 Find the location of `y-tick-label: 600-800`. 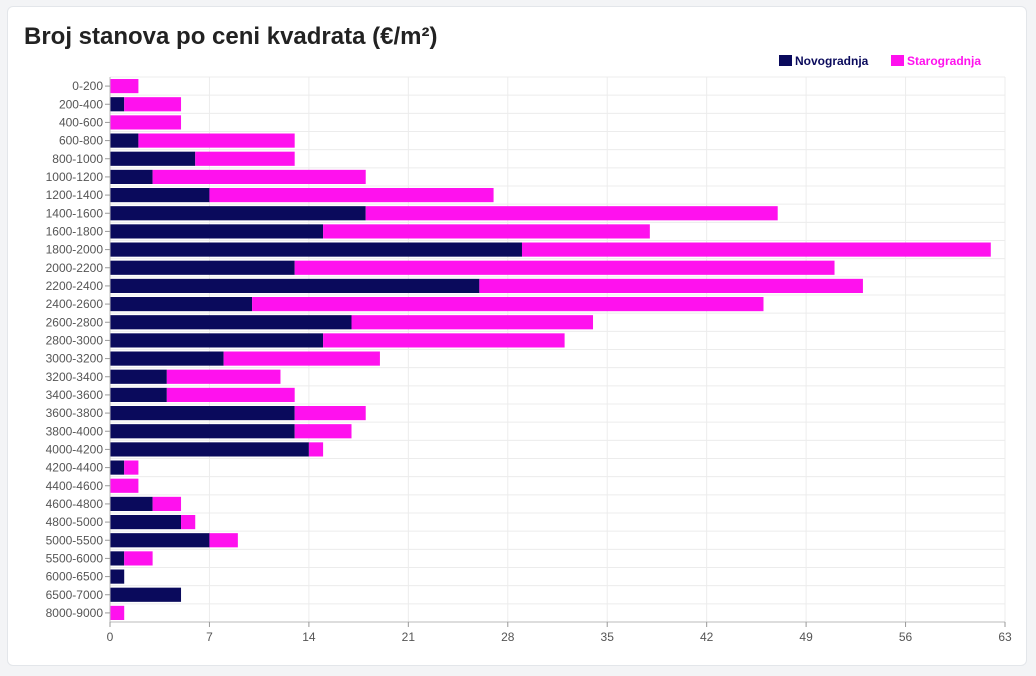

y-tick-label: 600-800 is located at coordinates (81, 141).